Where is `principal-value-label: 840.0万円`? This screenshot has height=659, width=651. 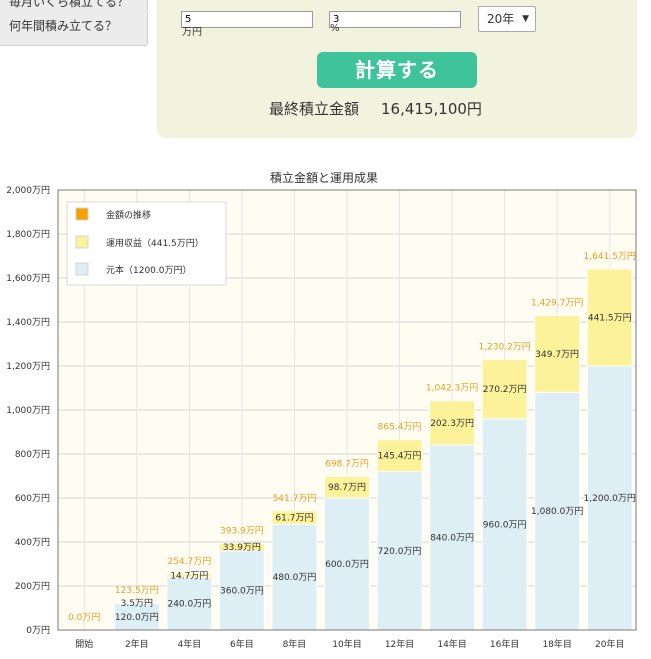 principal-value-label: 840.0万円 is located at coordinates (452, 538).